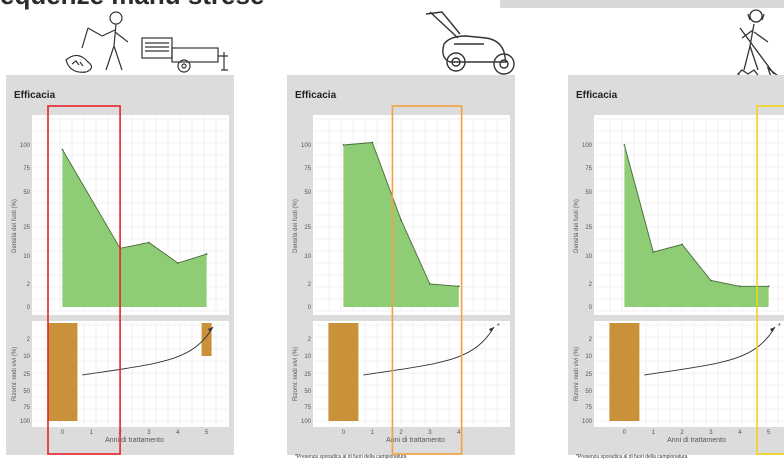 Image resolution: width=784 pixels, height=465 pixels. Describe the element at coordinates (756, 49) in the screenshot. I see `digging-person-icon` at that location.